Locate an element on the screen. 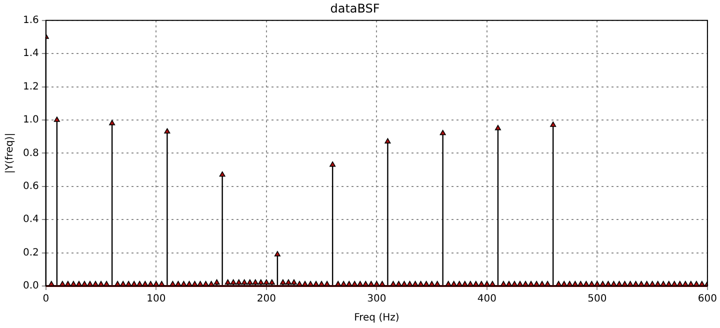 The height and width of the screenshot is (328, 720). y-tick-label: 0.6 is located at coordinates (30, 186).